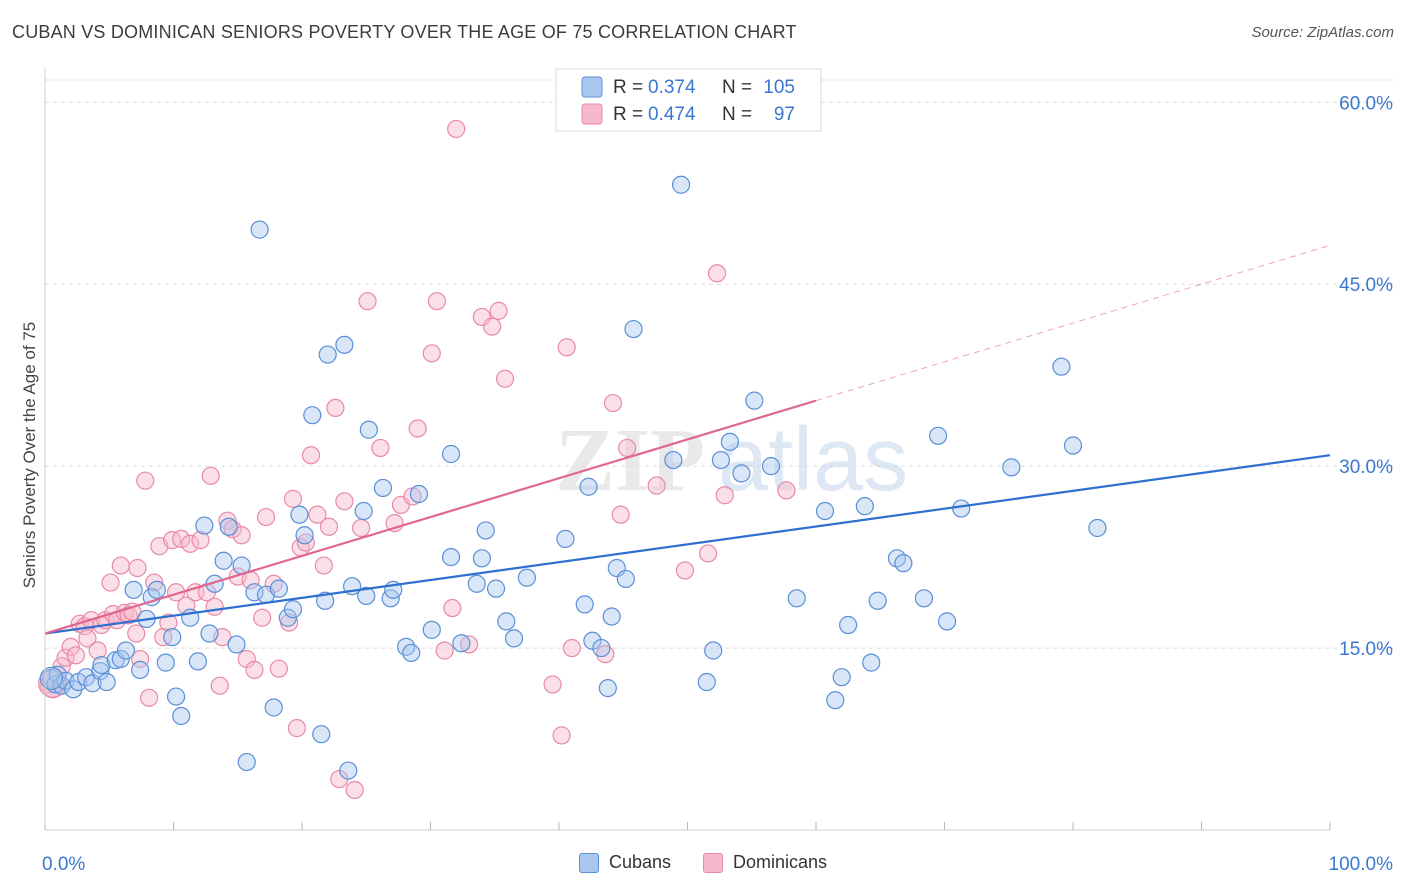 This screenshot has height=892, width=1406. What do you see at coordinates (1366, 285) in the screenshot?
I see `y-tick-label: 45.0%` at bounding box center [1366, 285].